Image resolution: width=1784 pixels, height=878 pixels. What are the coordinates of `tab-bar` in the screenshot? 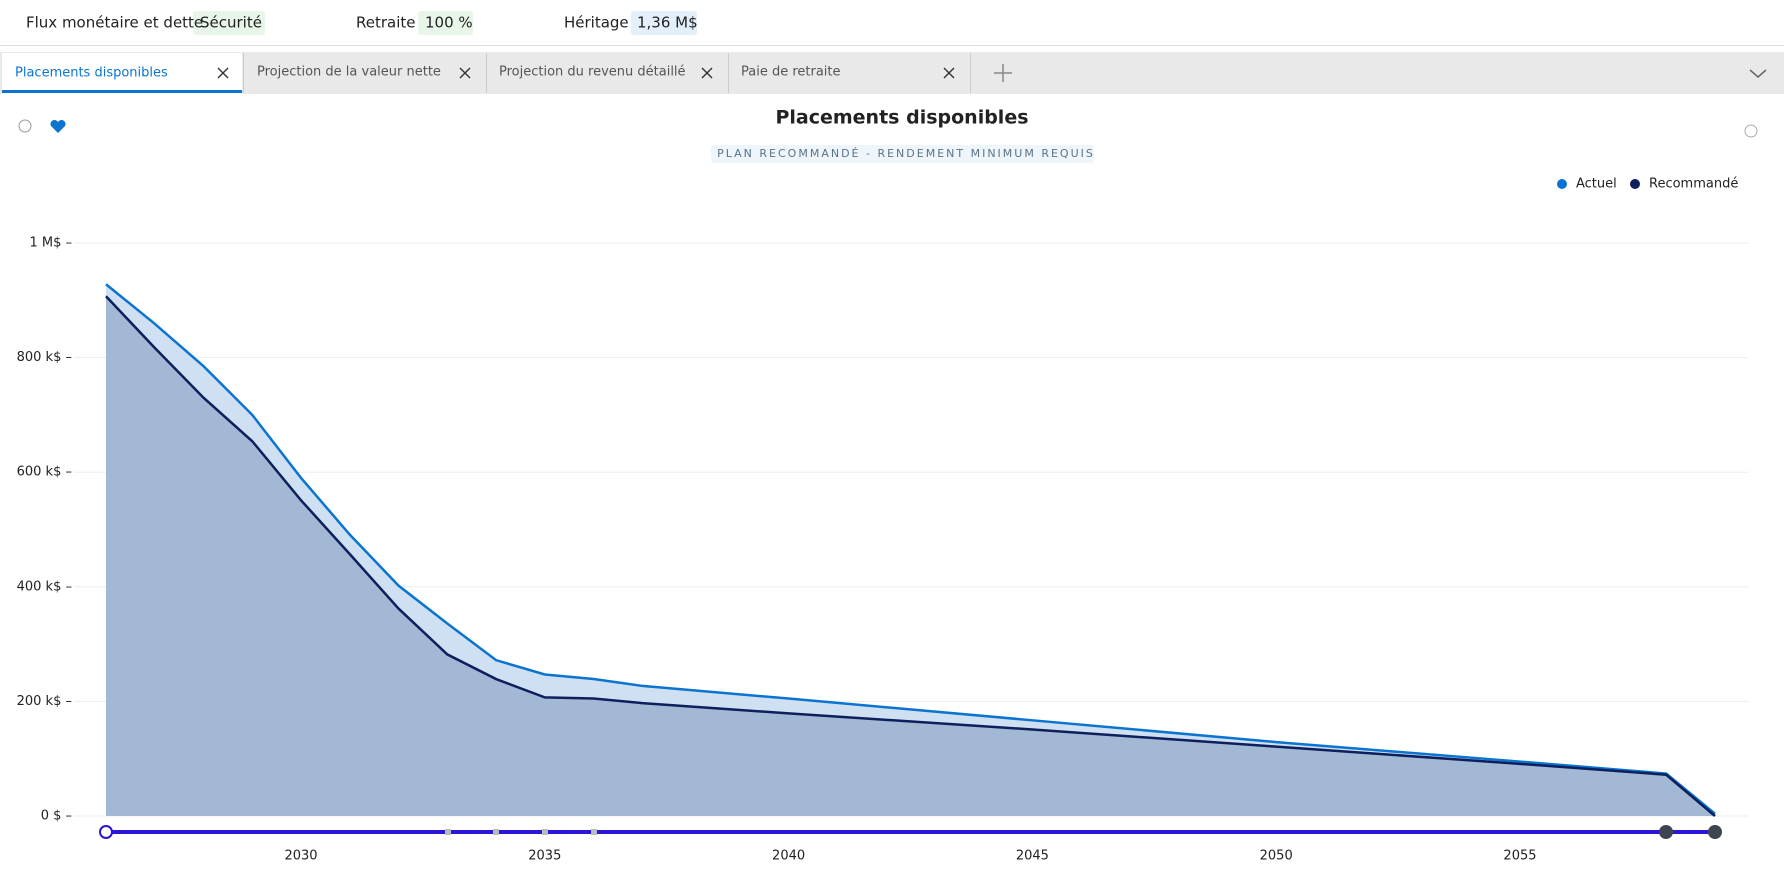 It's located at (892, 73).